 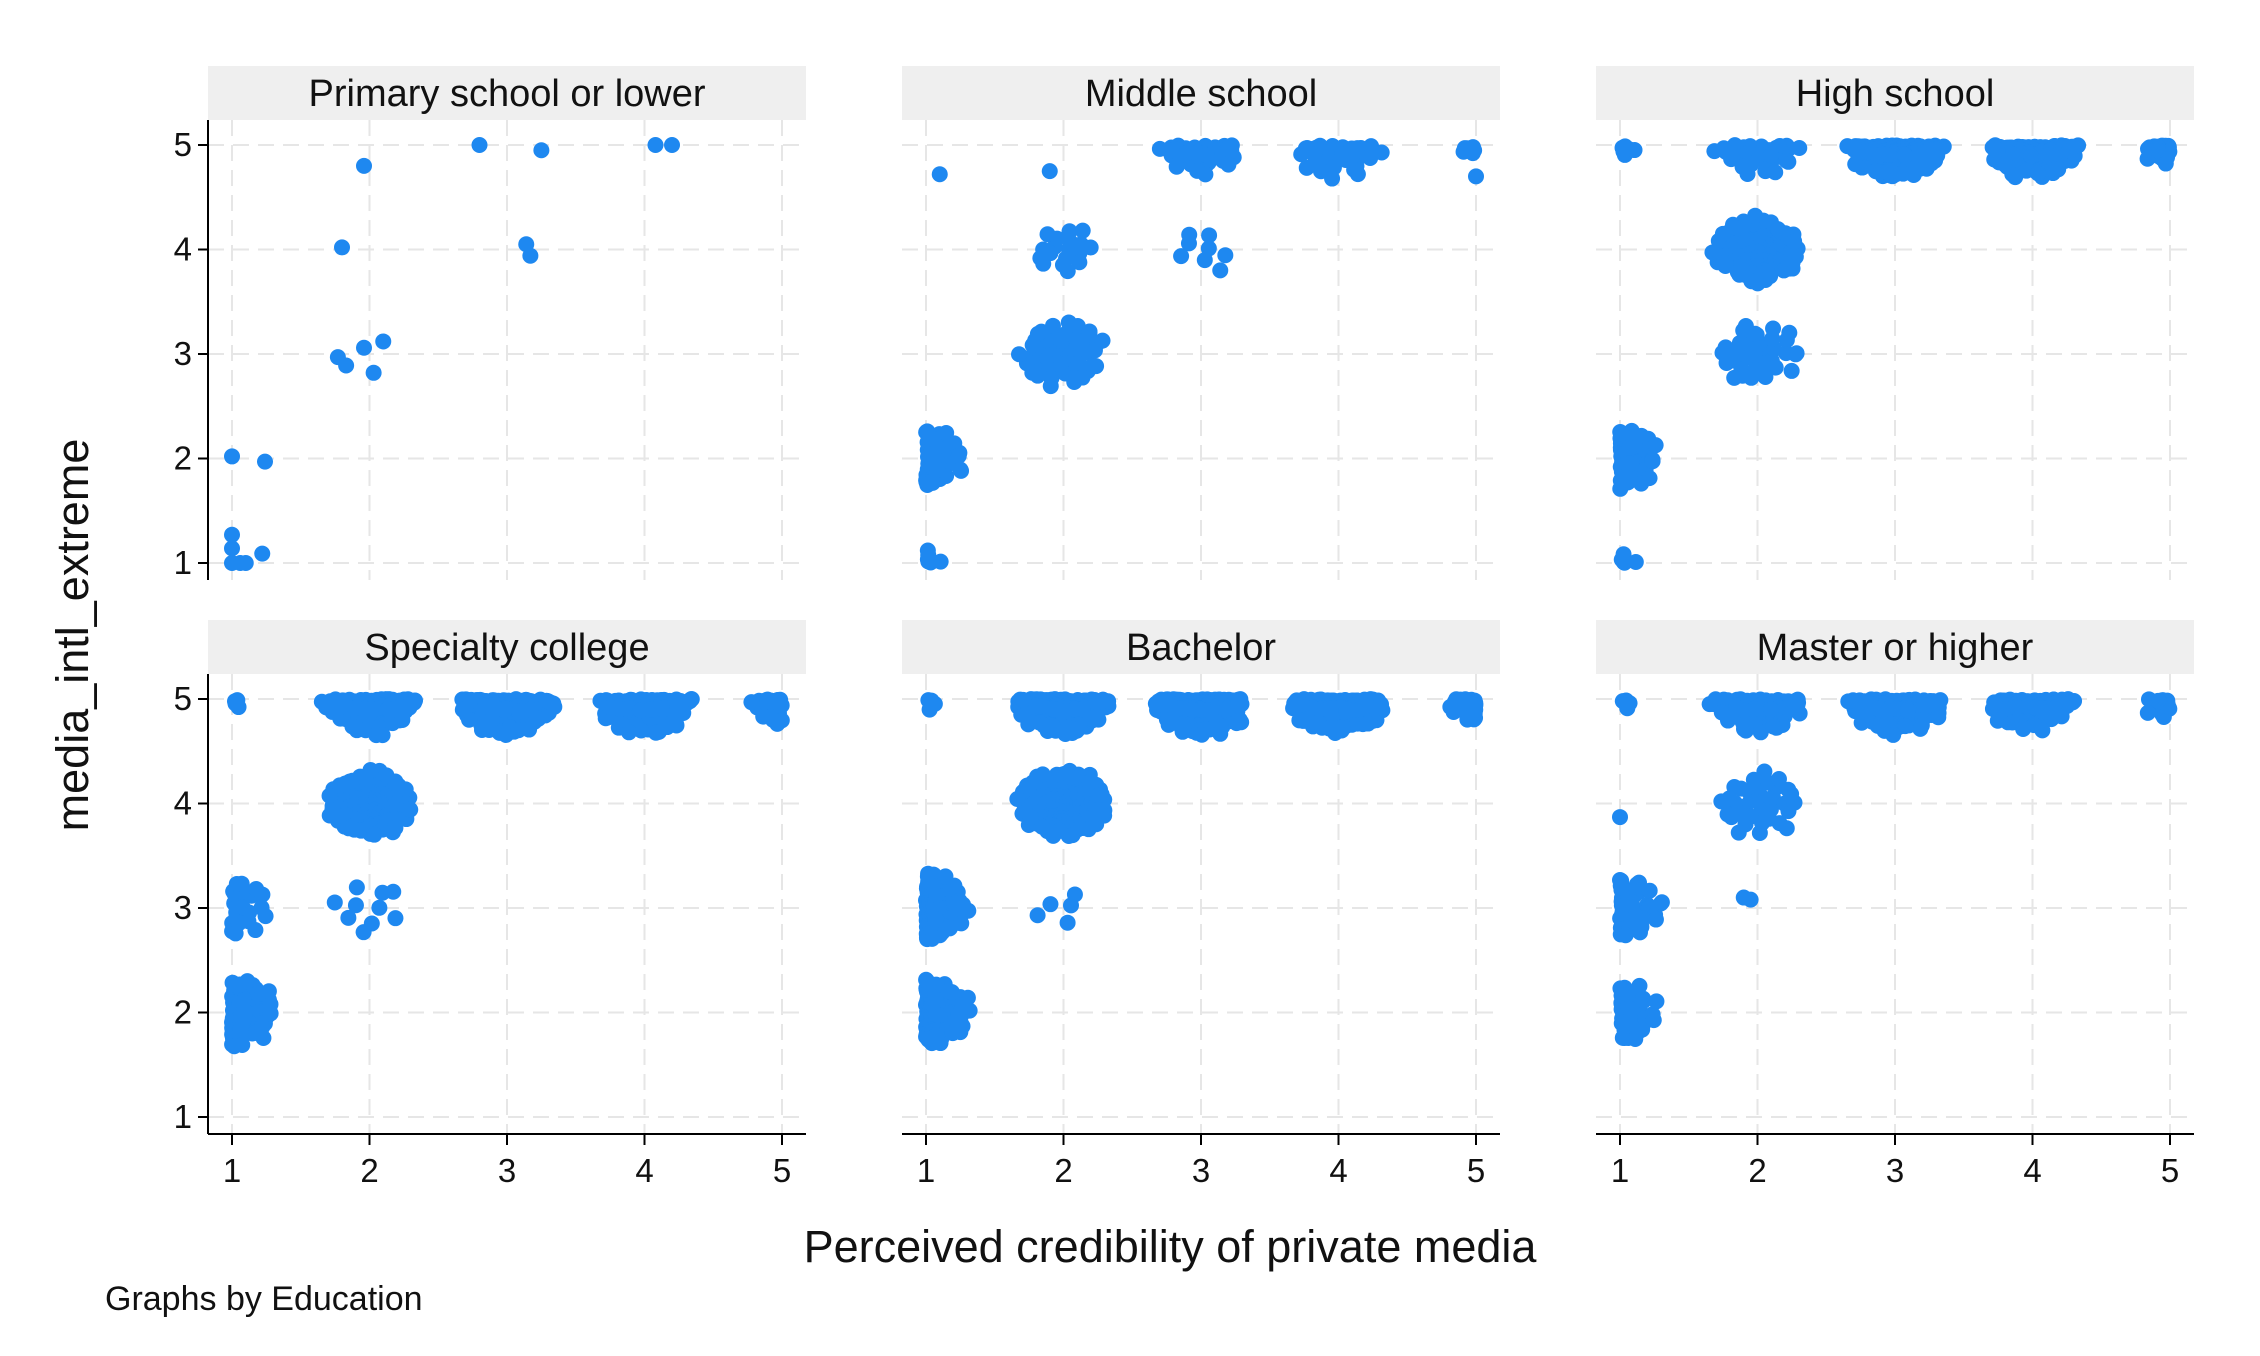 I want to click on panel-title: High school, so click(x=1895, y=94).